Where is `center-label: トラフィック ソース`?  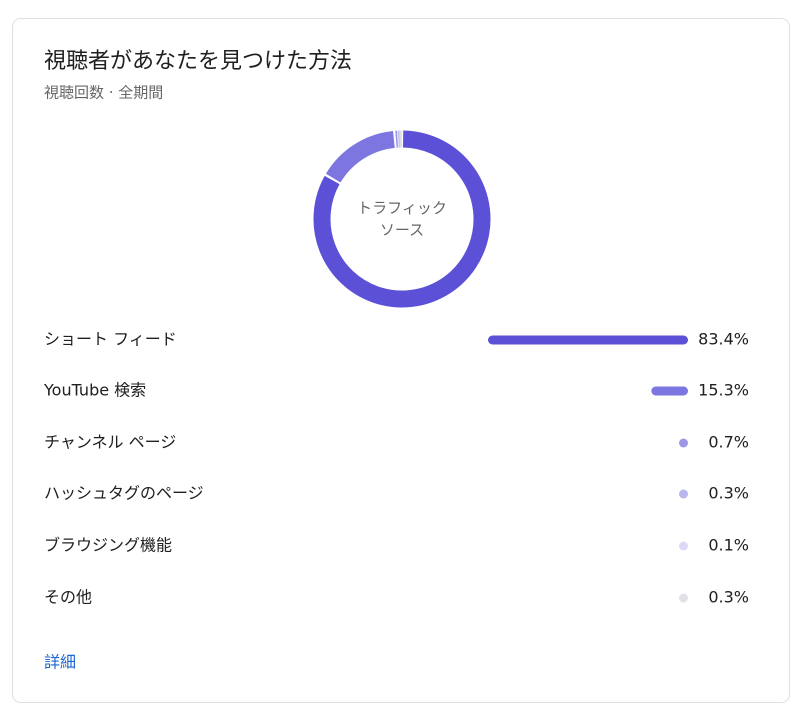 center-label: トラフィック ソース is located at coordinates (402, 219).